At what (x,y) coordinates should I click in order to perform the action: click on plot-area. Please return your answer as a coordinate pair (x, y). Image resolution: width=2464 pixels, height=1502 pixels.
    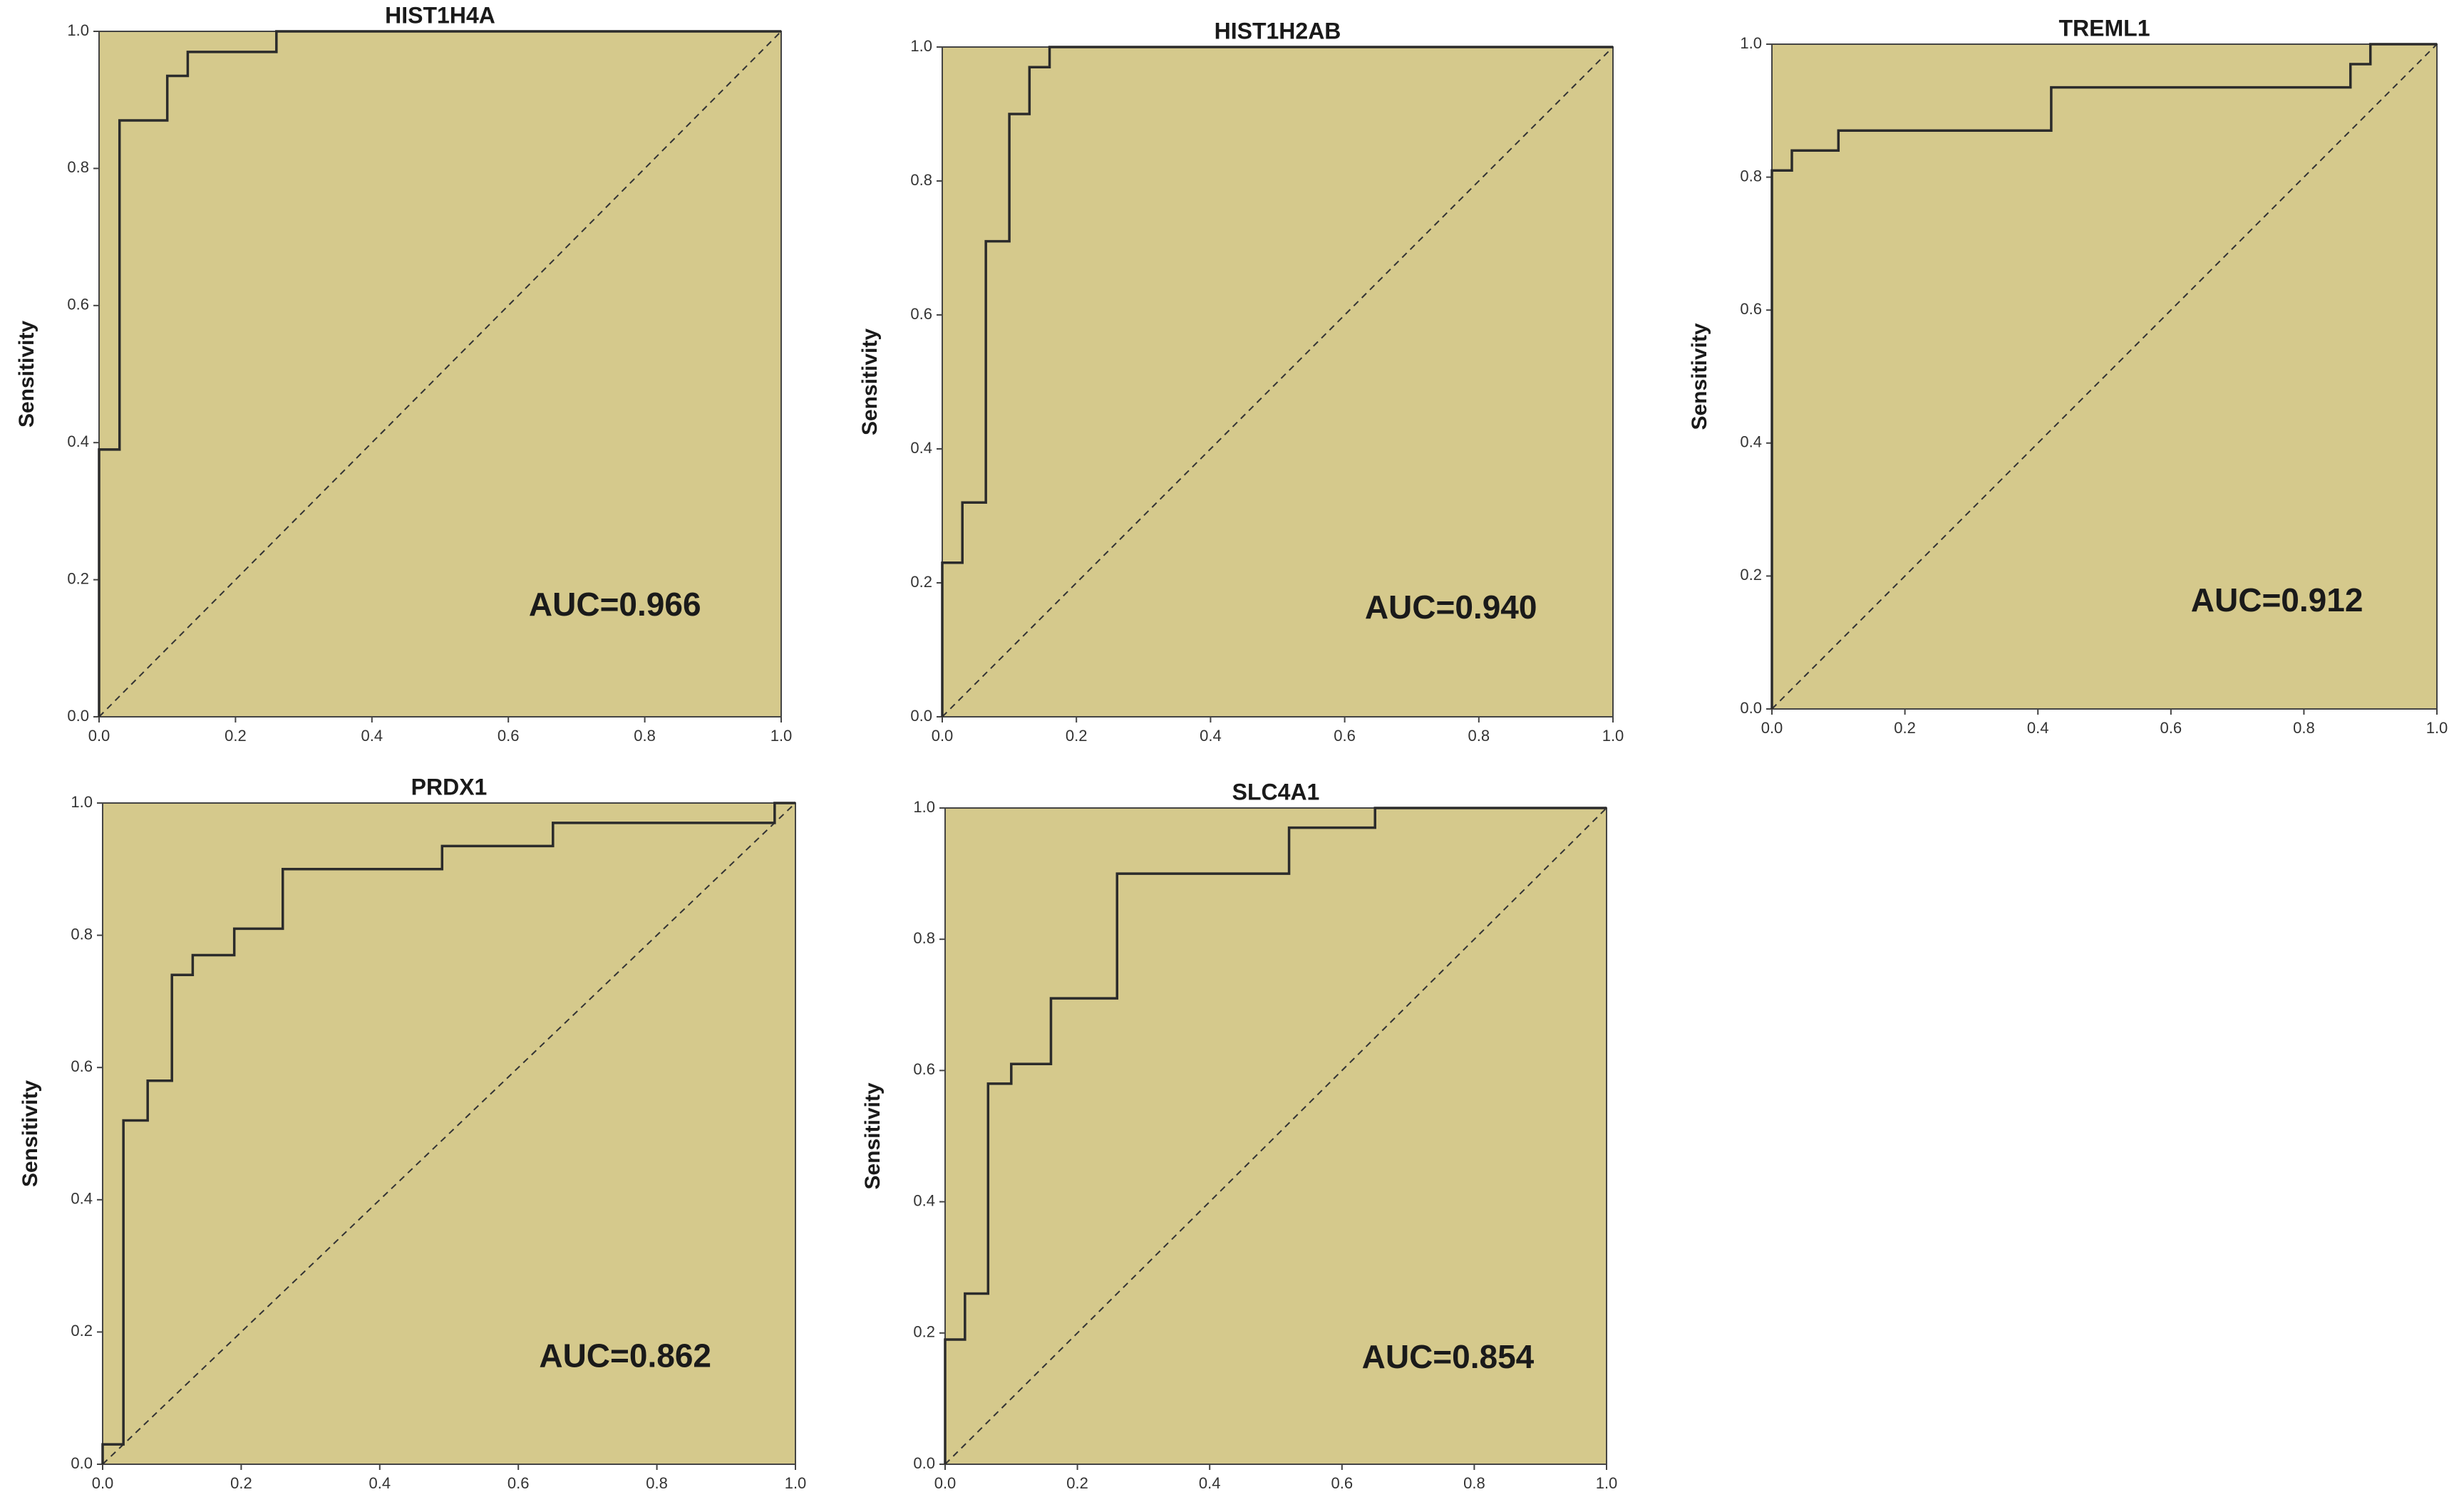
    Looking at the image, I should click on (449, 1133).